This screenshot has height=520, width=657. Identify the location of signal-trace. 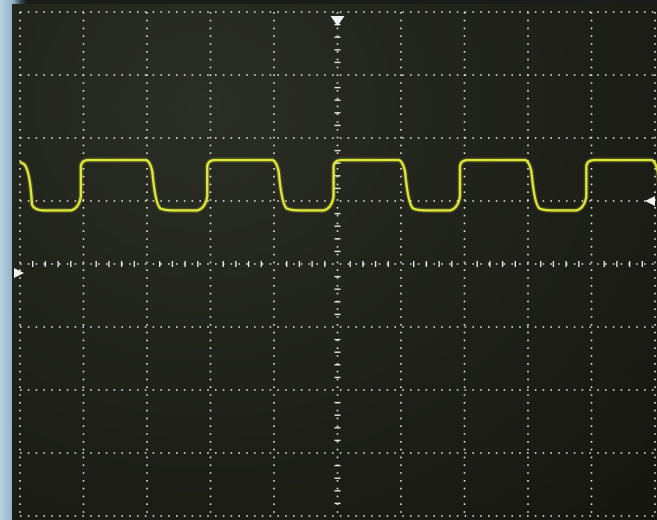
(338, 185).